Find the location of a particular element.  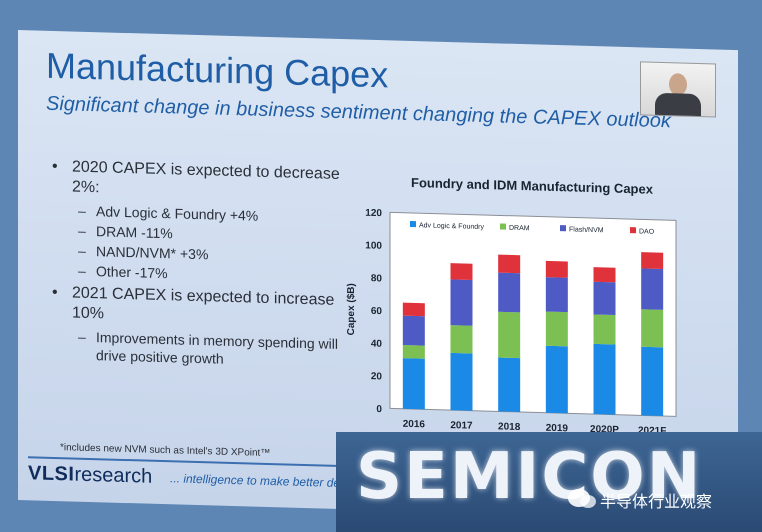

y-tick-label: 20 is located at coordinates (377, 376).